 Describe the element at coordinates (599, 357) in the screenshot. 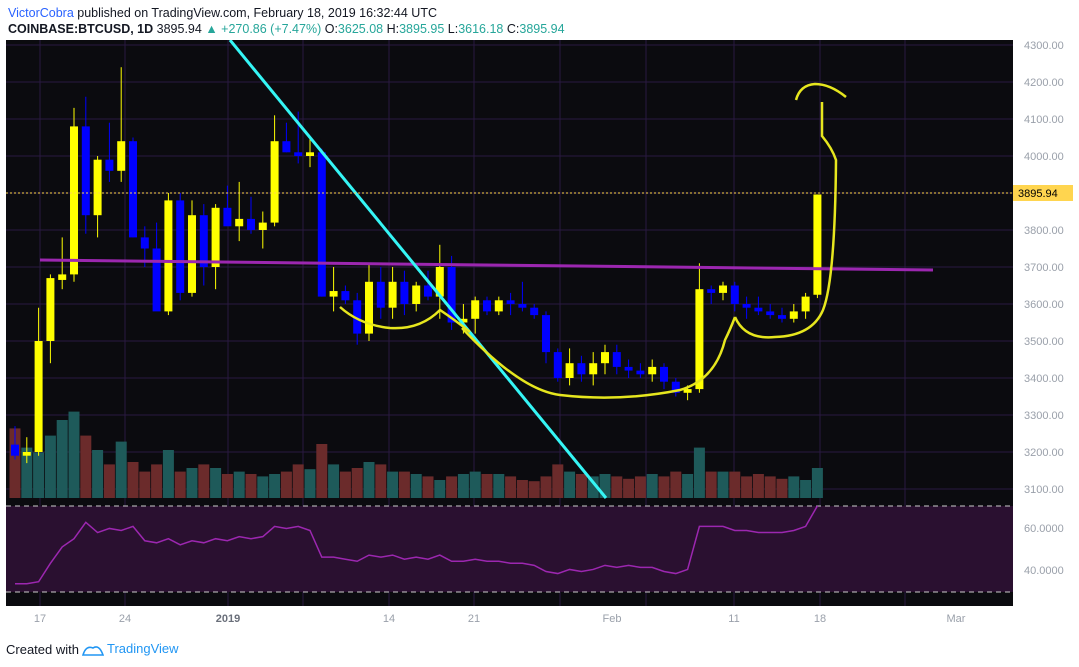

I see `drawing-cup` at that location.